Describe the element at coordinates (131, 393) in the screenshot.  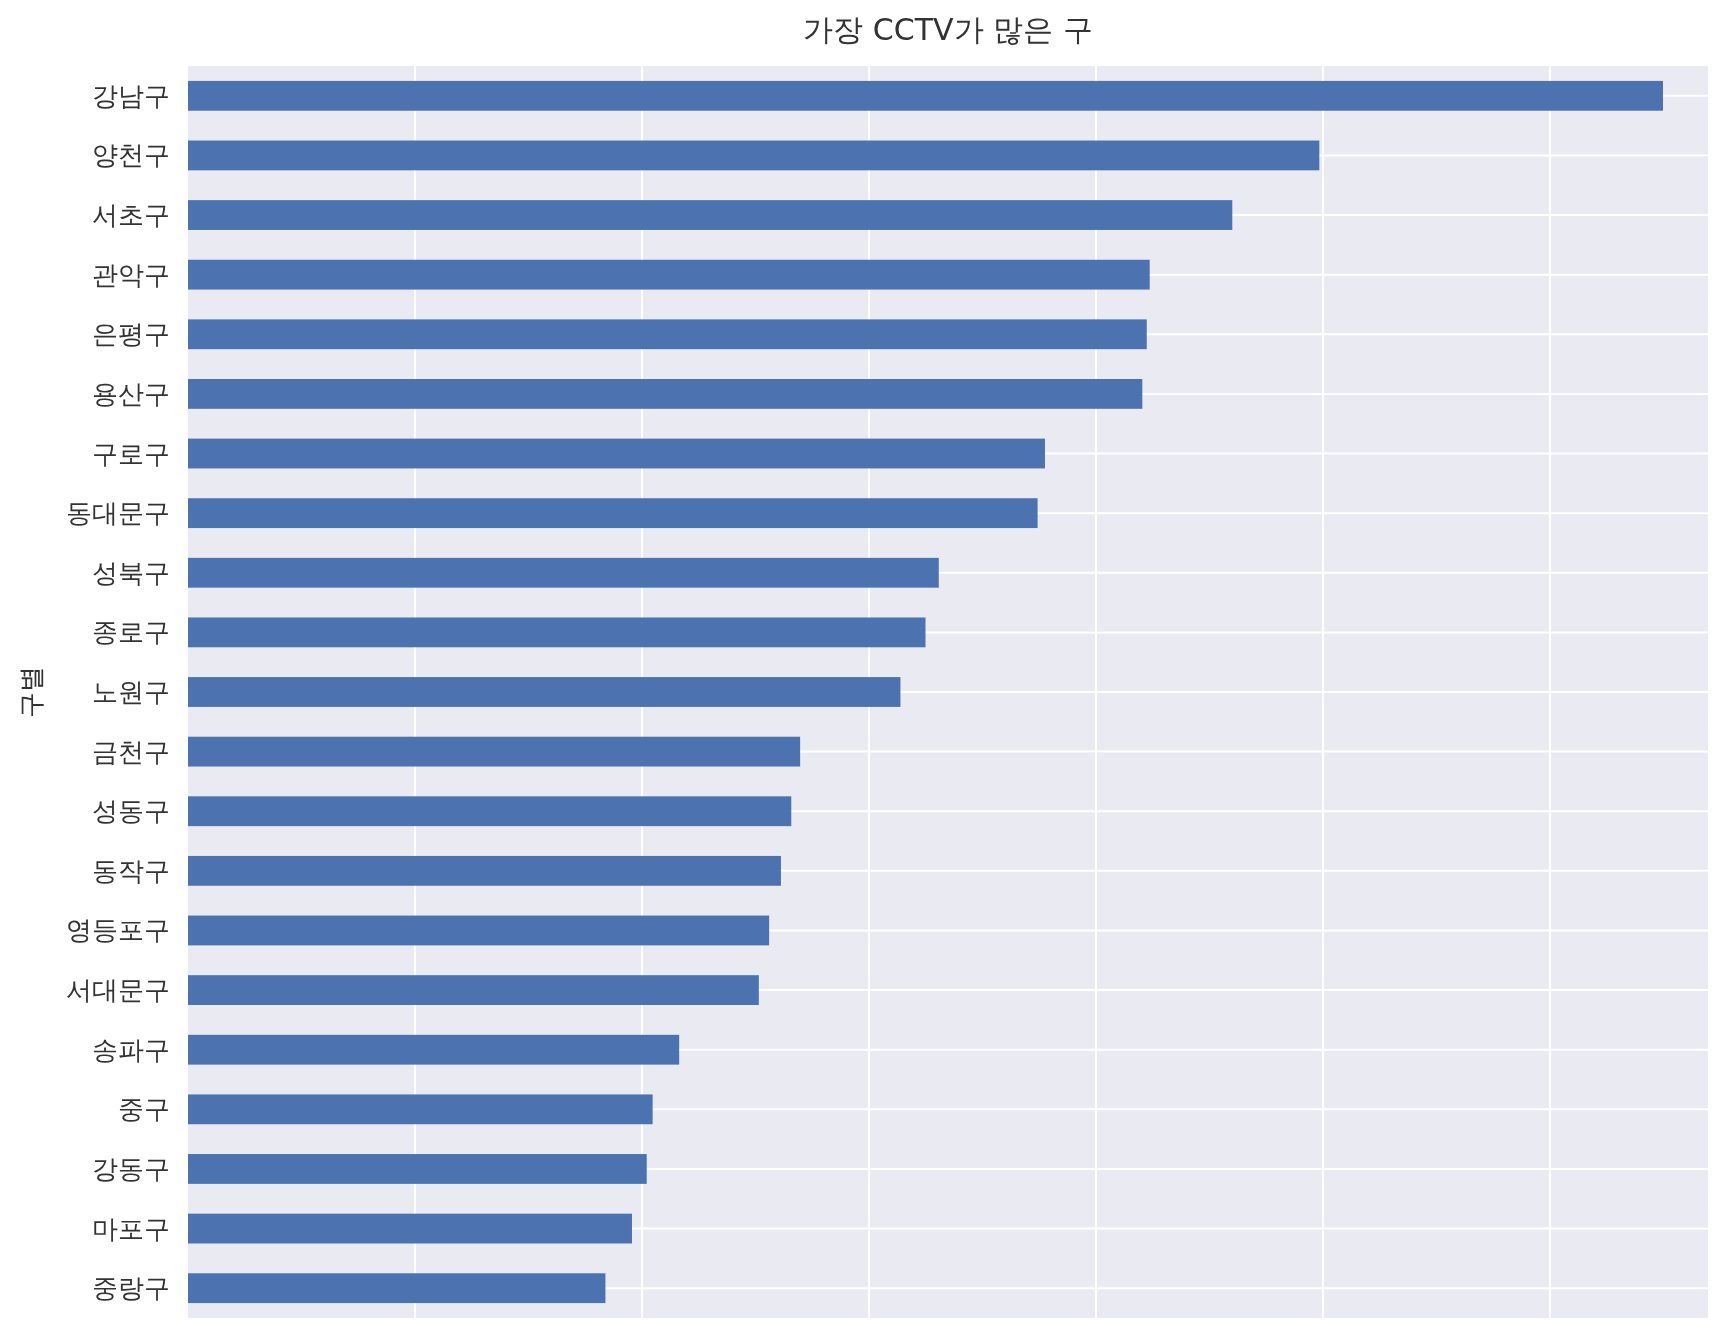
I see `y-tick-label: 용산구` at that location.